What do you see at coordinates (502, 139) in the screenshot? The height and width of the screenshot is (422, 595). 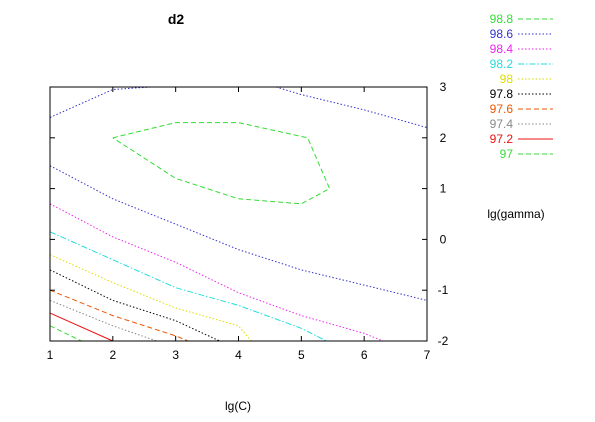 I see `legend-label-97-2: 97.2` at bounding box center [502, 139].